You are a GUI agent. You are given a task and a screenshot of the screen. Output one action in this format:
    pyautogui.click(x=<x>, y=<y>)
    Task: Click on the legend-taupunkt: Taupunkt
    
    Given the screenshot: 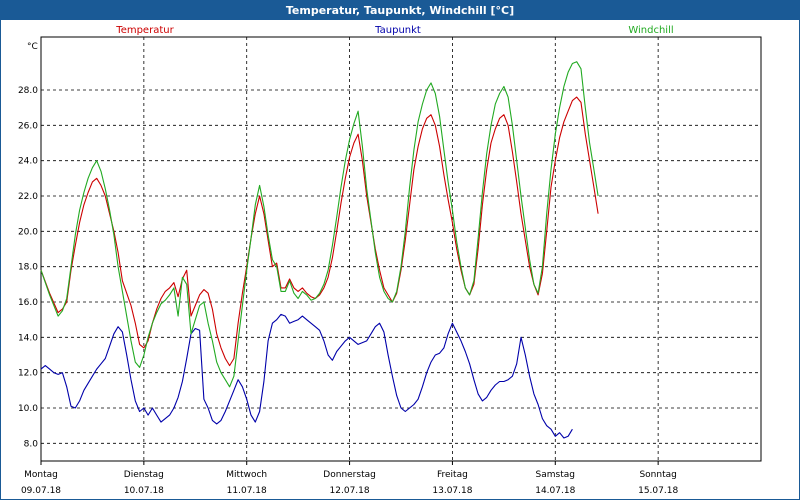 What is the action you would take?
    pyautogui.click(x=397, y=30)
    